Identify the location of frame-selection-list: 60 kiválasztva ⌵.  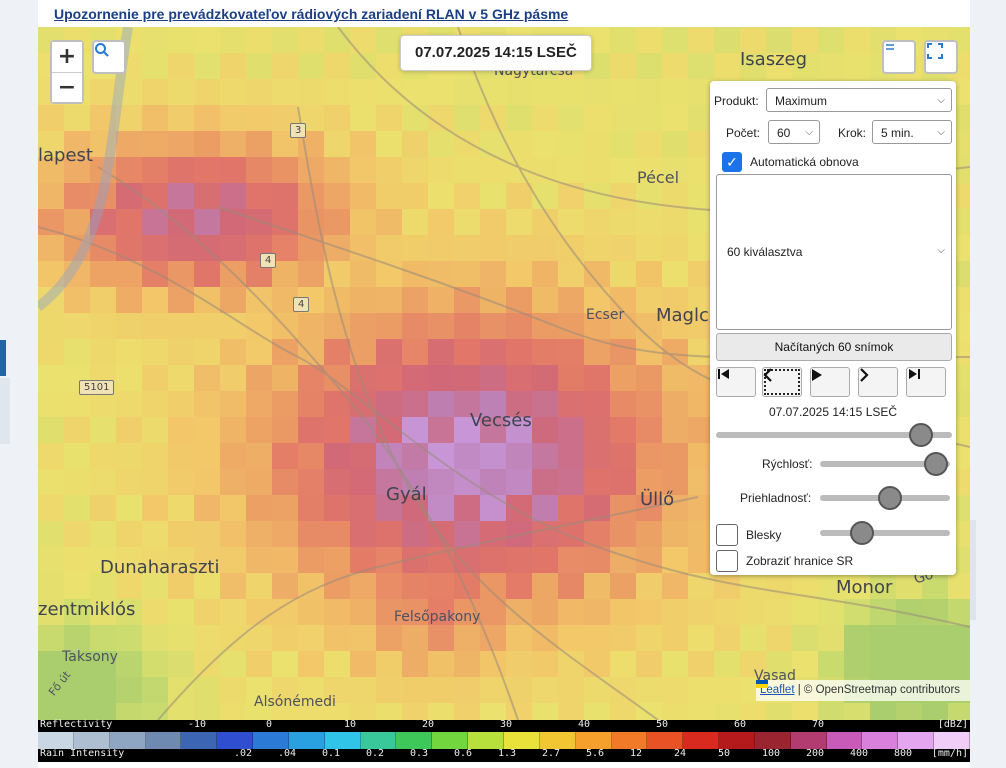
(834, 252).